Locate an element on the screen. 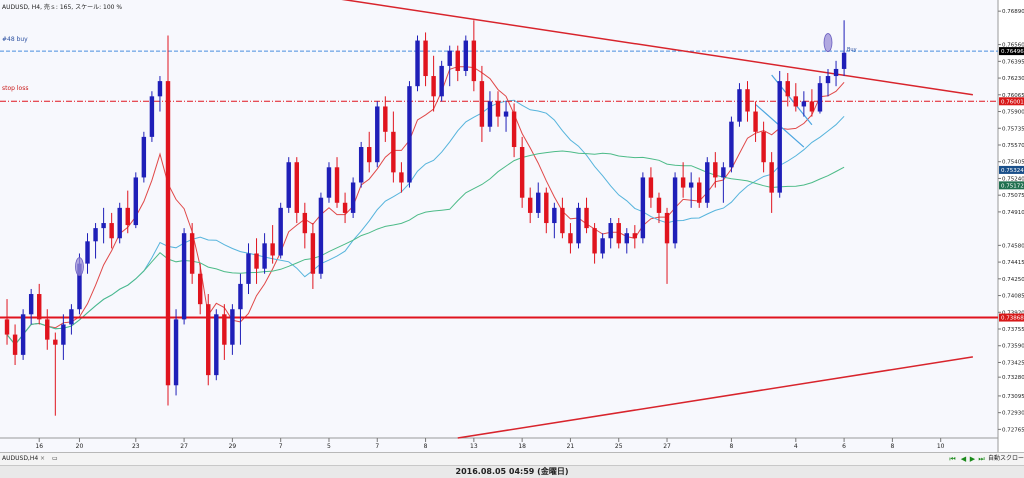 Image resolution: width=1024 pixels, height=478 pixels. tab-audusd-h4: AUDUSD,H4 is located at coordinates (20, 458).